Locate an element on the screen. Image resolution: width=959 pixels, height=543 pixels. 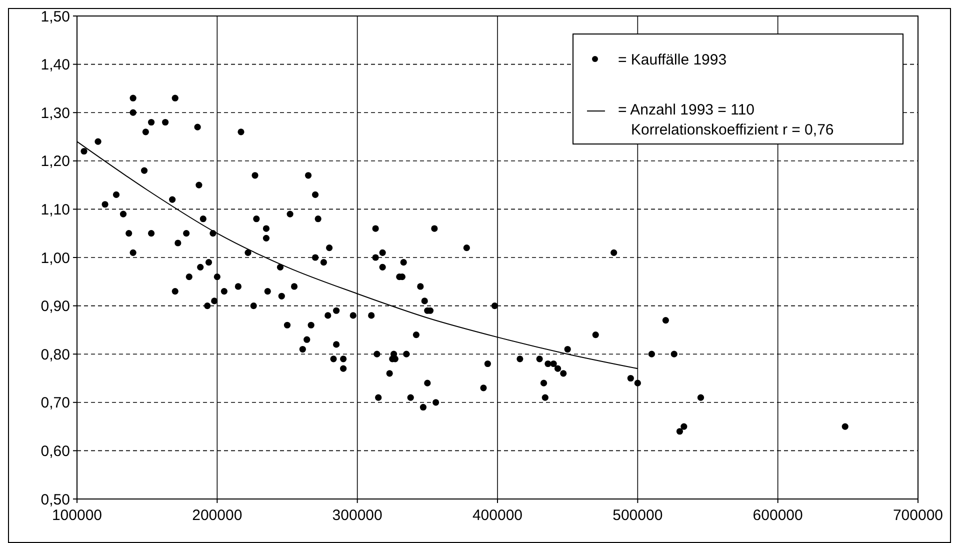
y-tick-label: 1,40 is located at coordinates (55, 65).